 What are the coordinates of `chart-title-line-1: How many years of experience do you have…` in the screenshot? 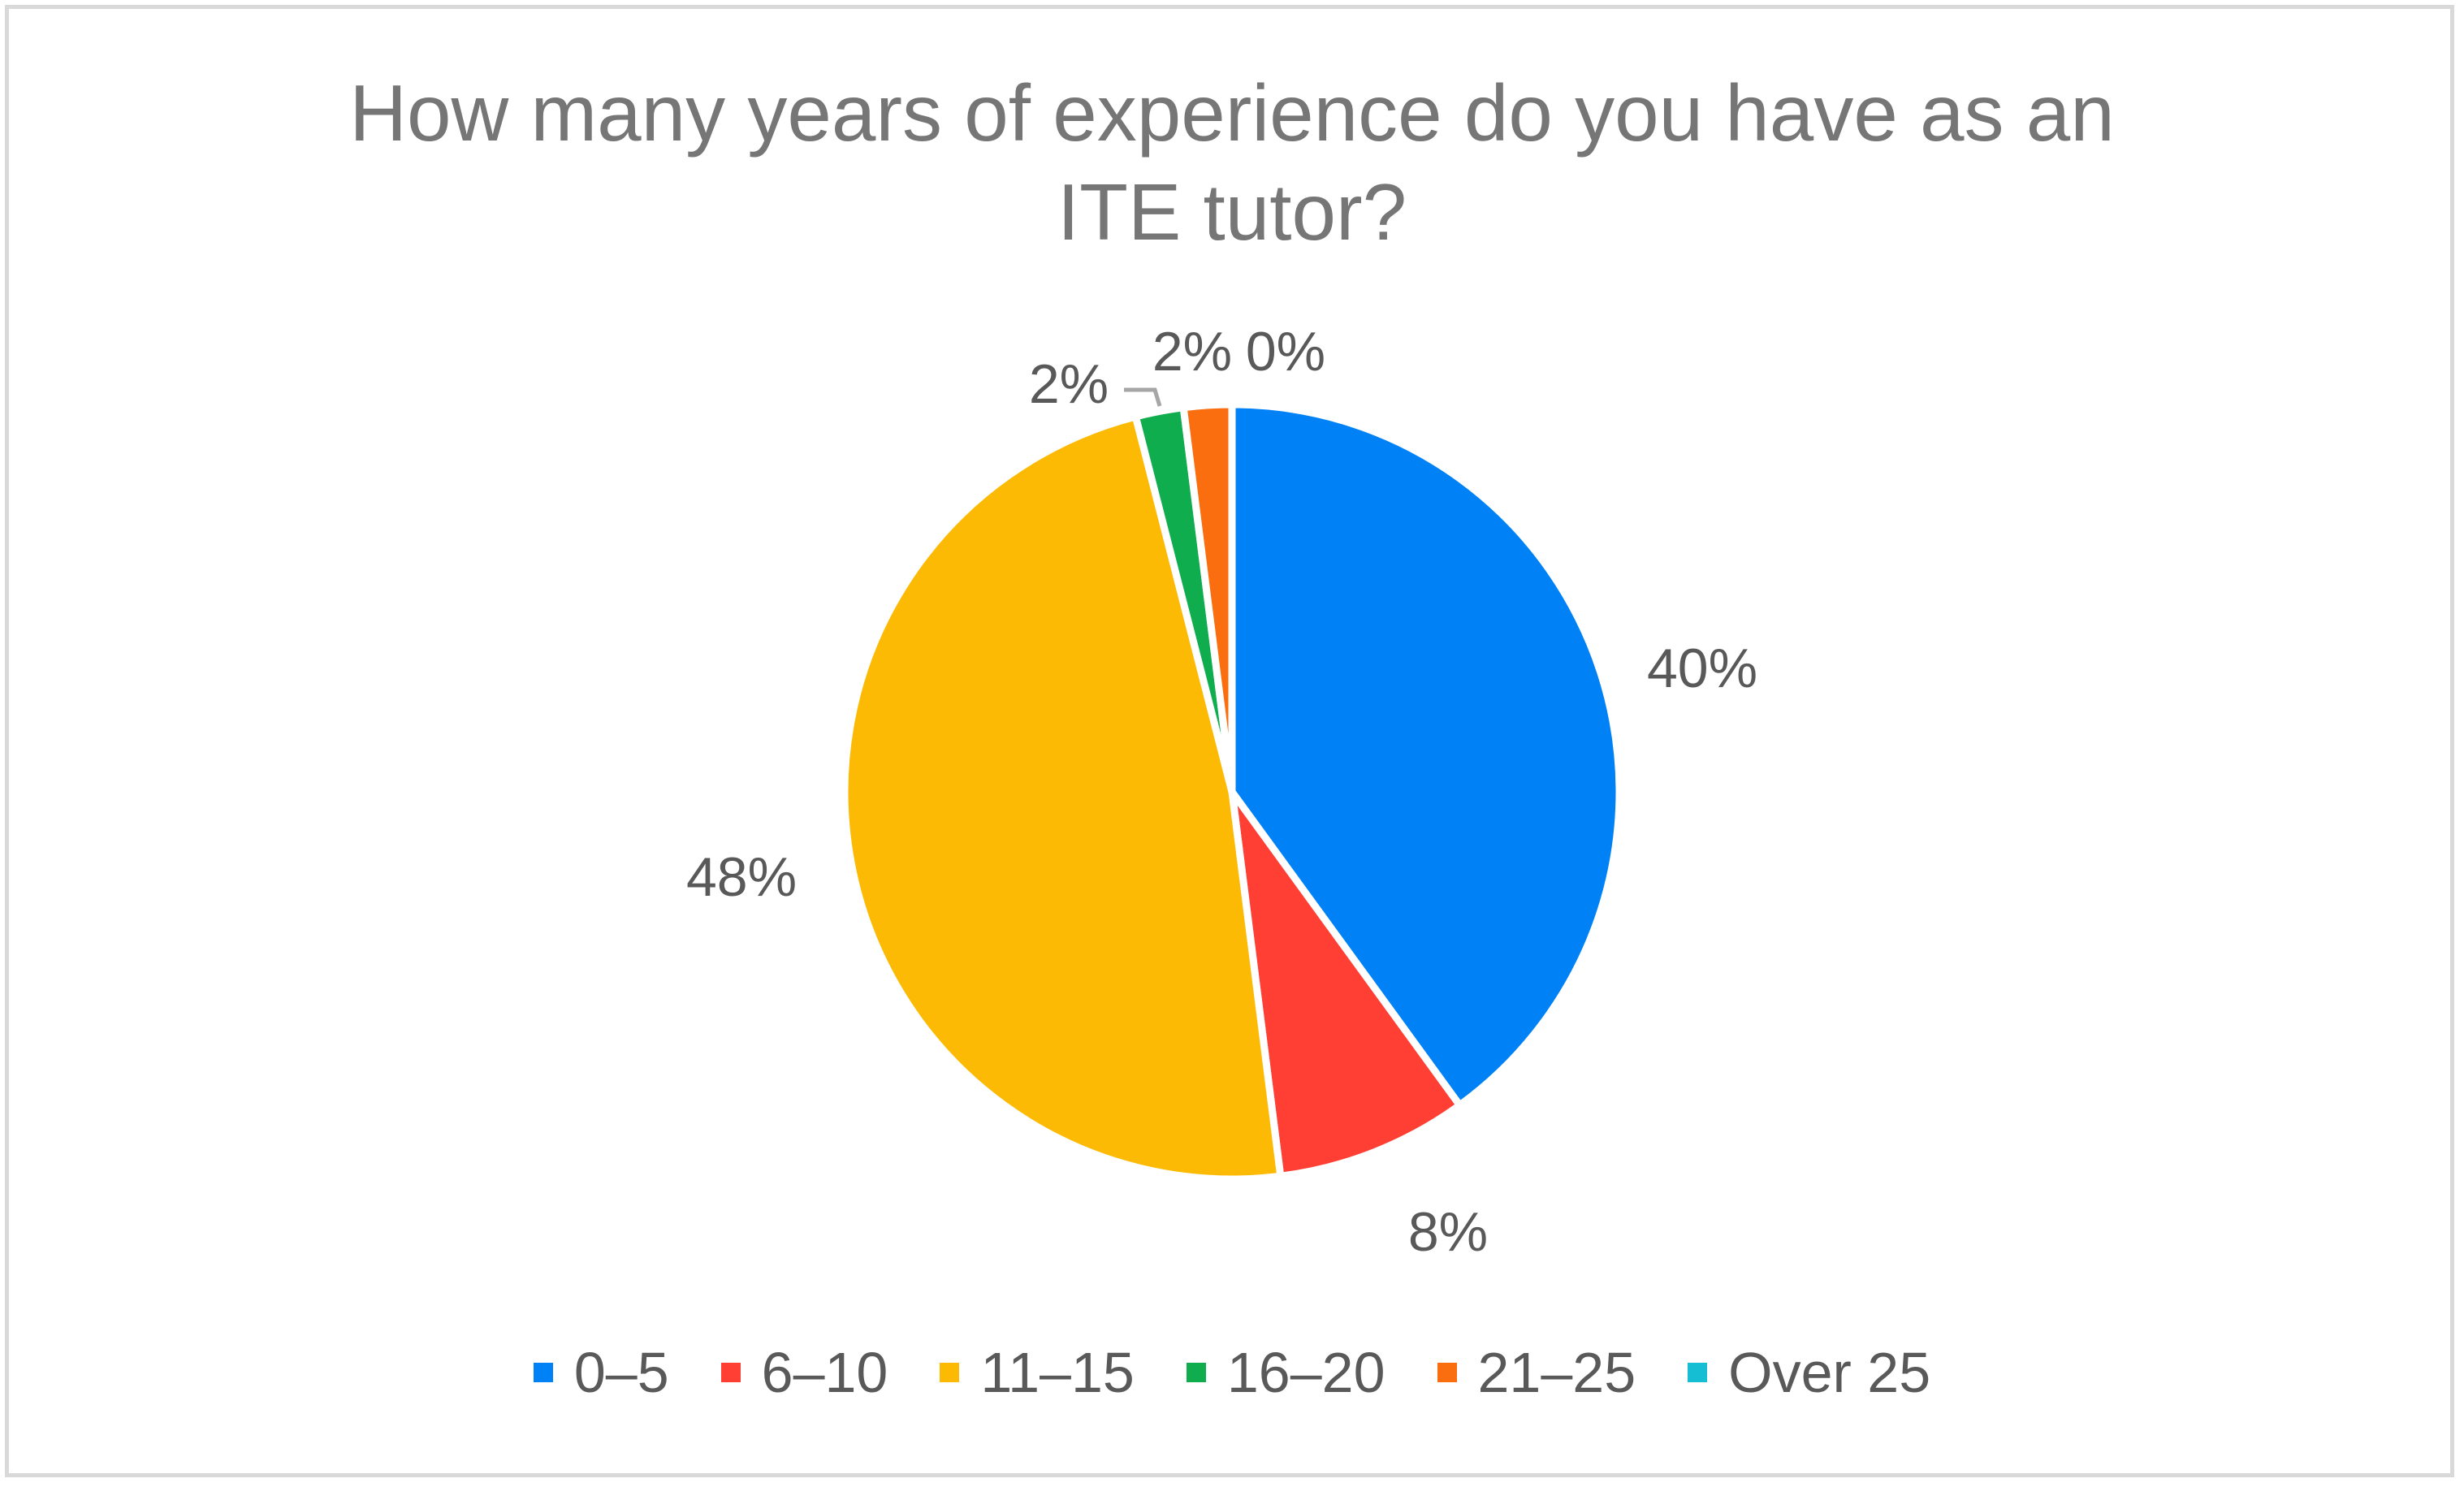 It's located at (1232, 113).